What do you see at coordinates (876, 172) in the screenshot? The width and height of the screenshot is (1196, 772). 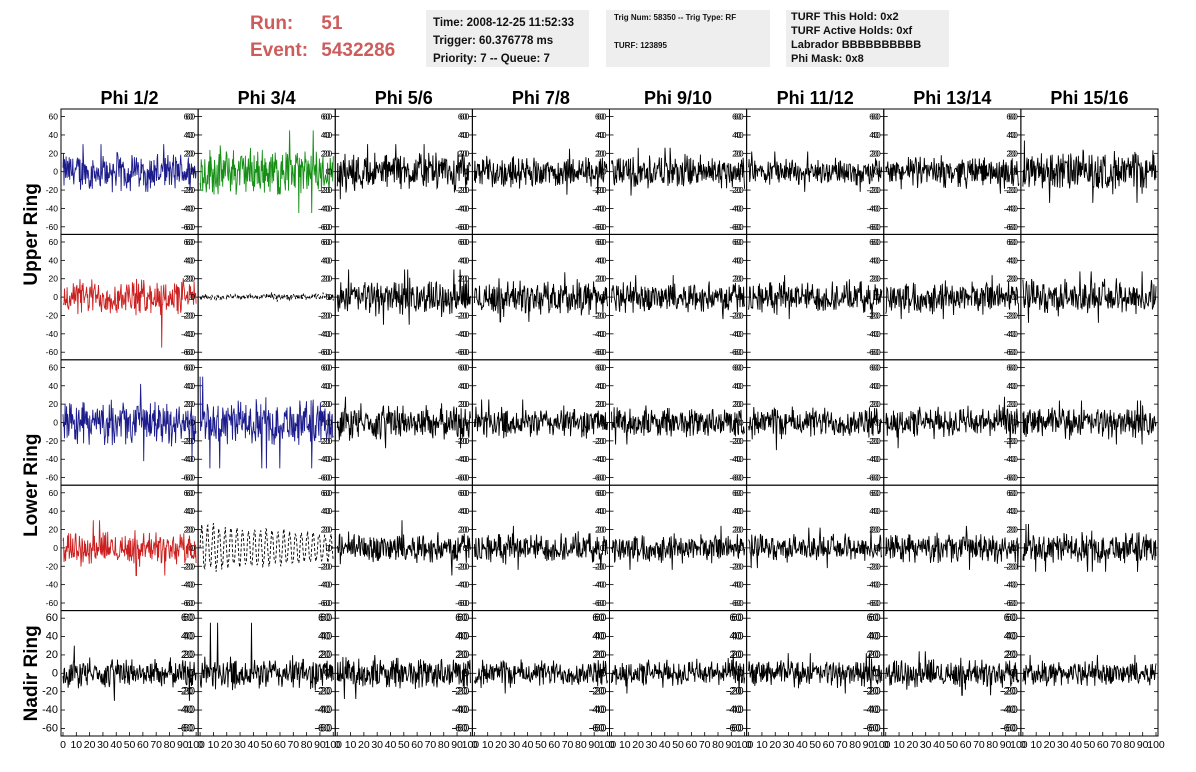 I see `y-tick-label-right: 0` at bounding box center [876, 172].